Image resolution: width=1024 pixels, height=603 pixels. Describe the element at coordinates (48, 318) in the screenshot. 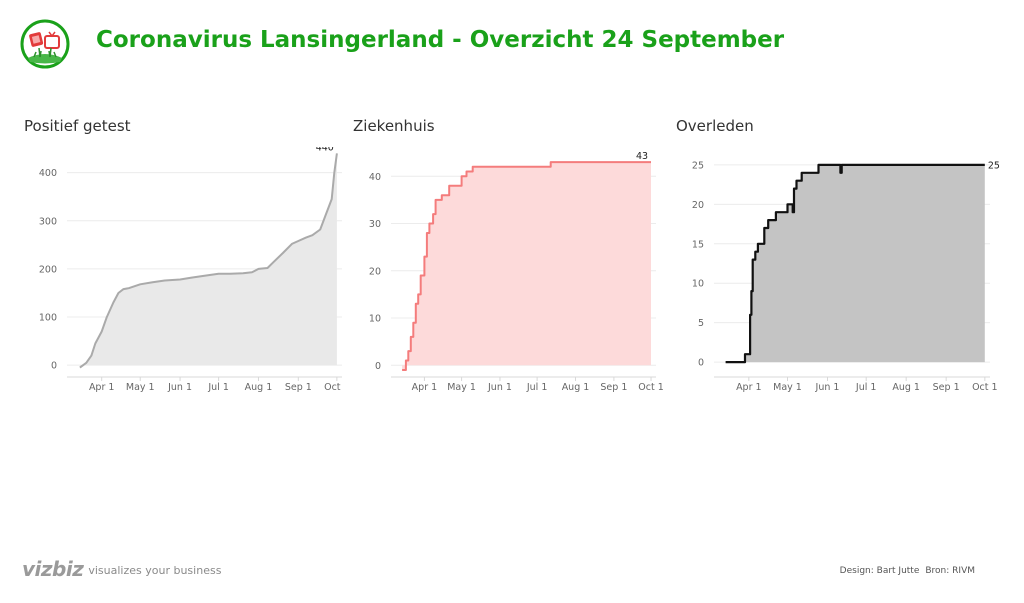

I see `y-tick-label: 100` at that location.